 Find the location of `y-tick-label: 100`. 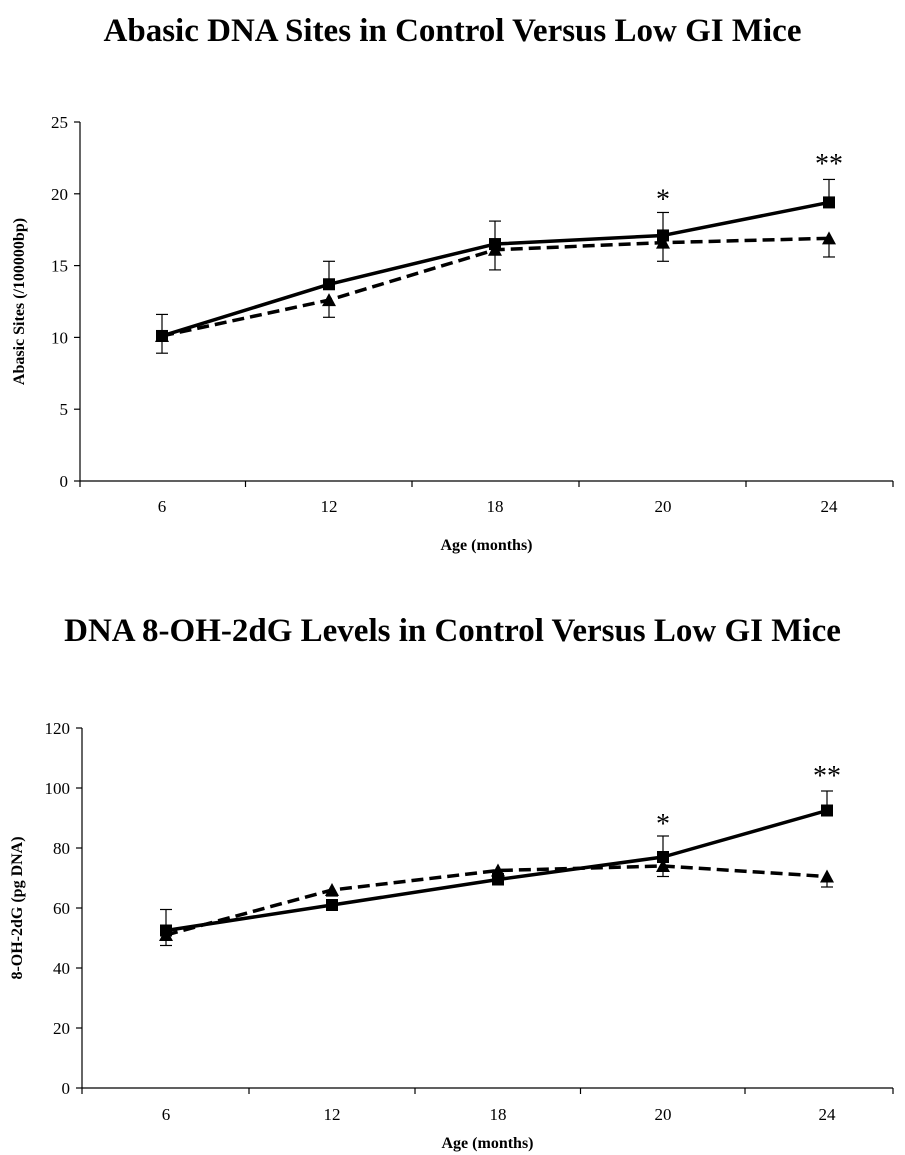

y-tick-label: 100 is located at coordinates (58, 788).